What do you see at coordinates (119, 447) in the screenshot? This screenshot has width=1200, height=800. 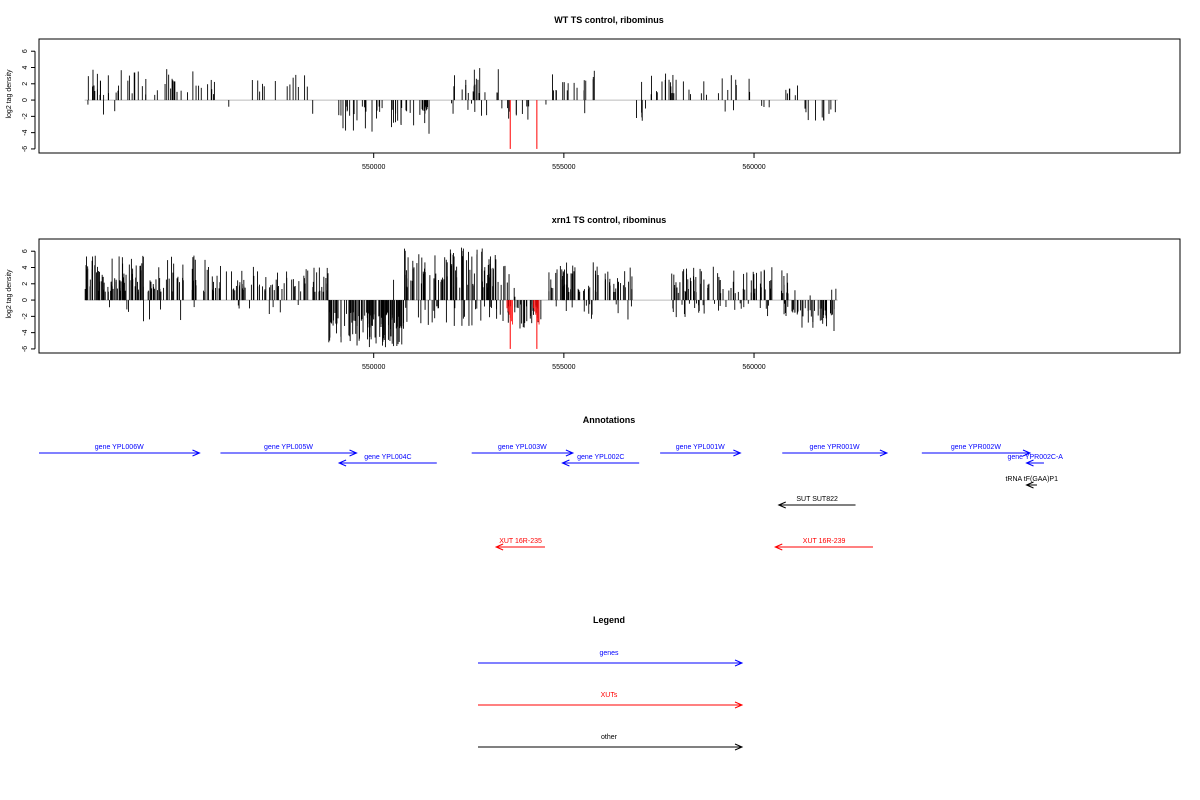 I see `annotation-label: gene YPL006W` at bounding box center [119, 447].